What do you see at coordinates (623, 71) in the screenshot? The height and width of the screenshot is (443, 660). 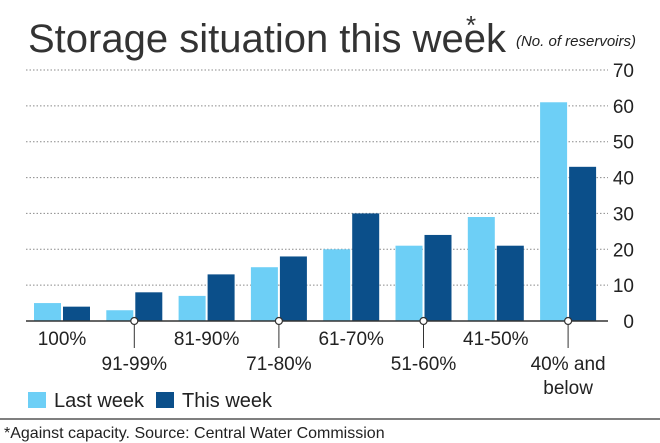 I see `y-tick-label: 70` at bounding box center [623, 71].